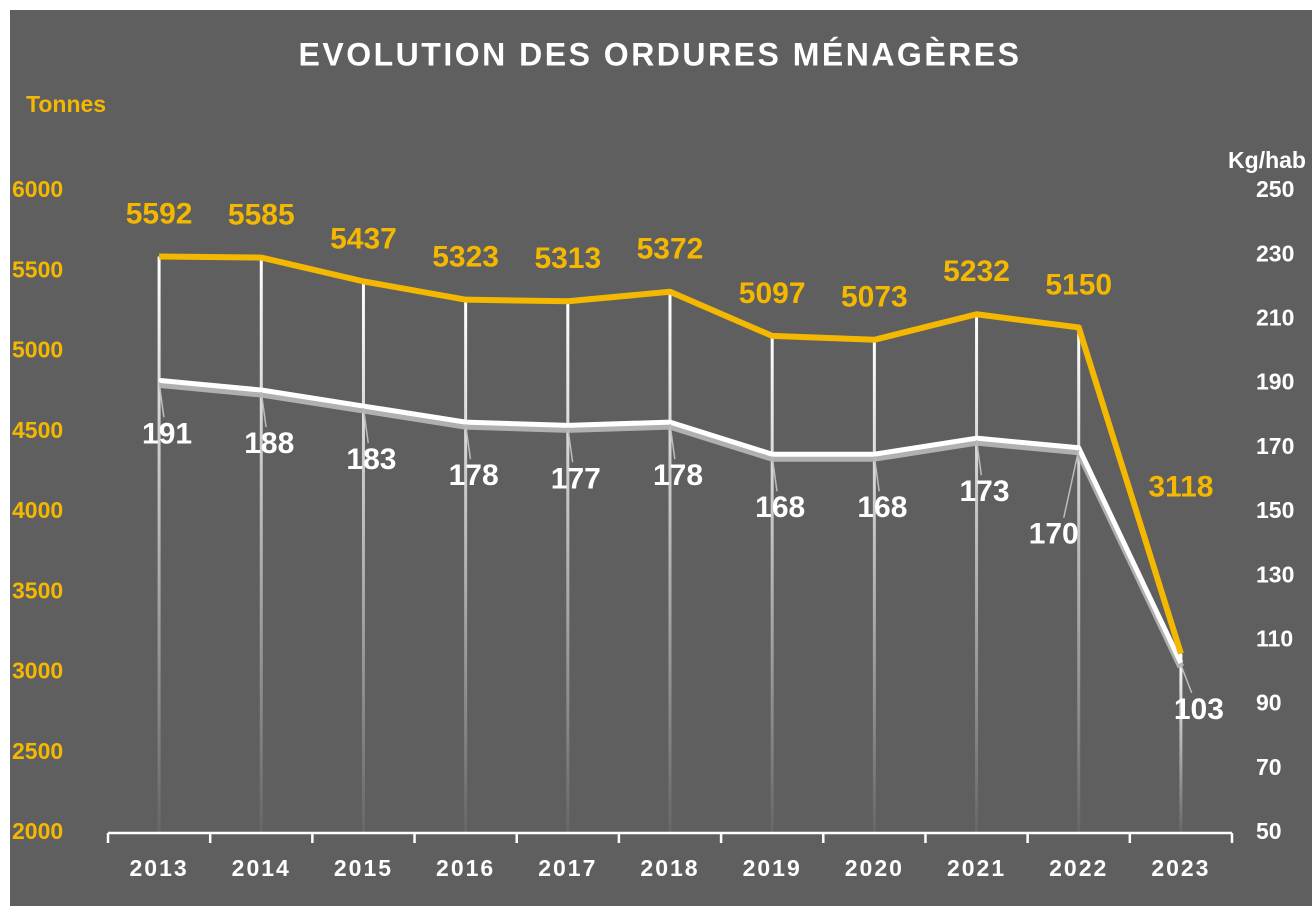  What do you see at coordinates (1275, 446) in the screenshot?
I see `y2-tick-label: 170` at bounding box center [1275, 446].